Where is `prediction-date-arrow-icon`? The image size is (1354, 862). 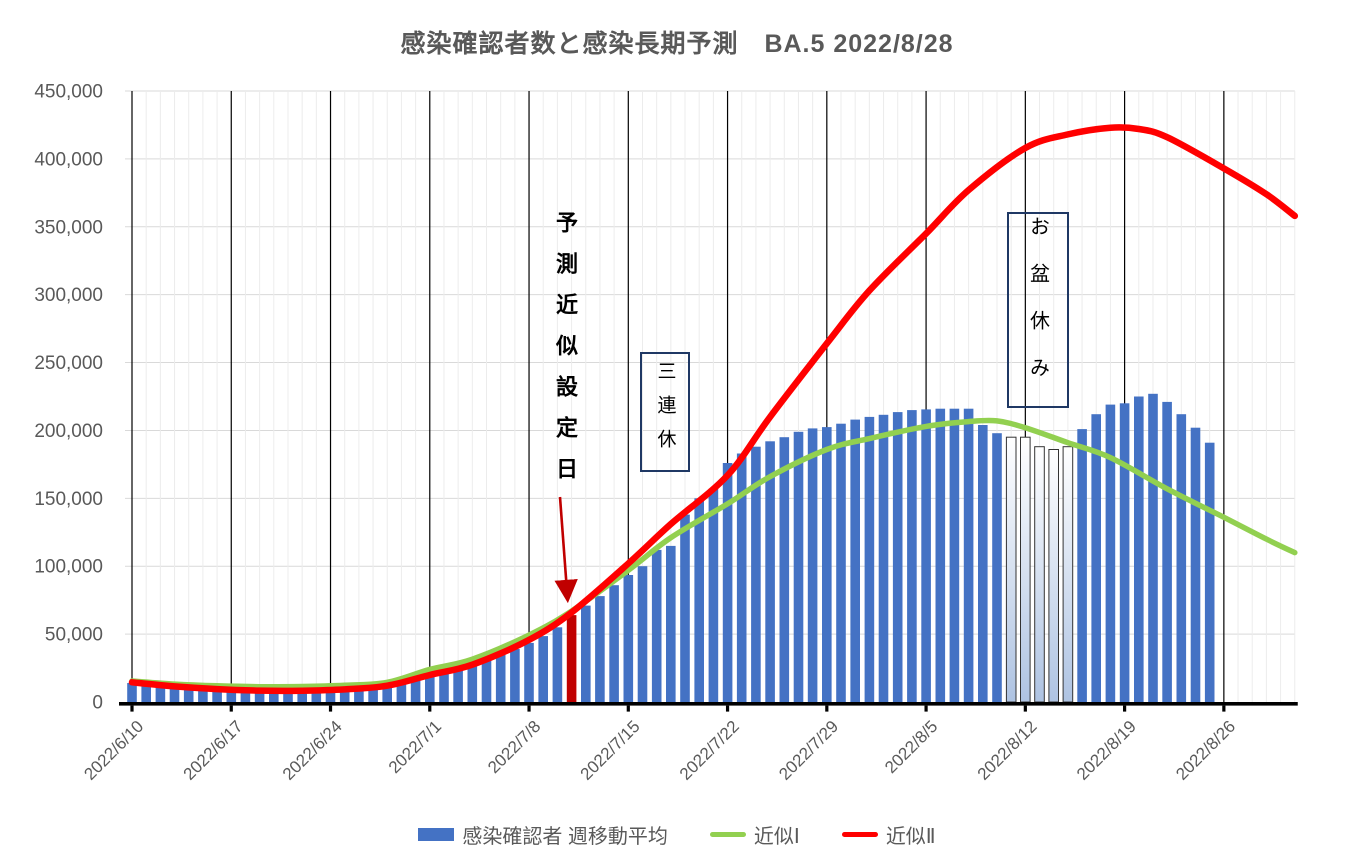 prediction-date-arrow-icon is located at coordinates (566, 550).